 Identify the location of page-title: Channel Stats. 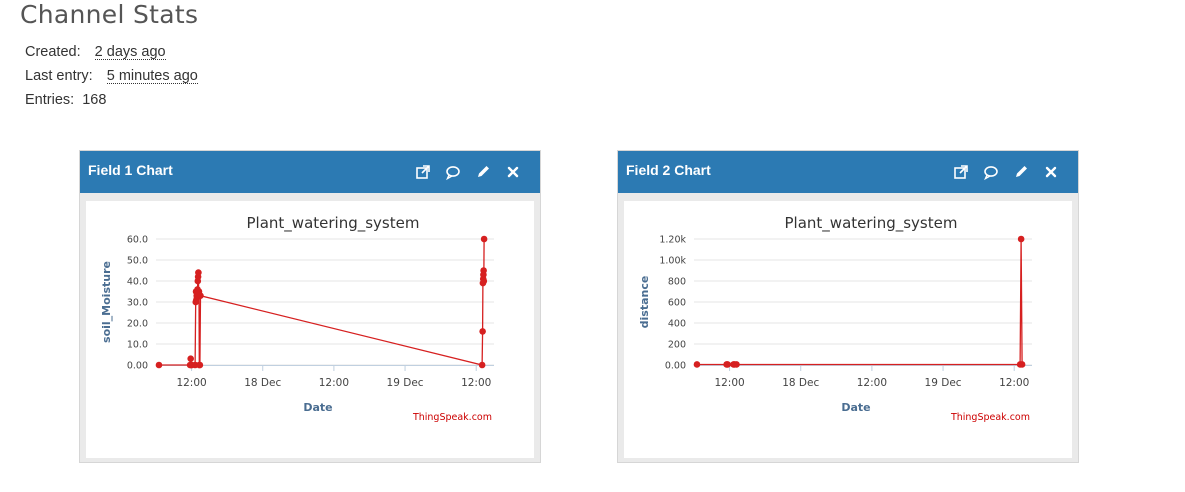
(109, 14).